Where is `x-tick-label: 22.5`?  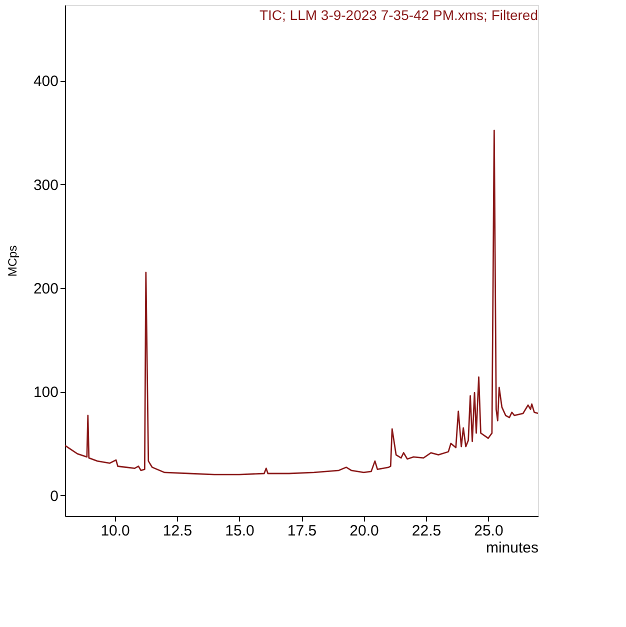
x-tick-label: 22.5 is located at coordinates (427, 531).